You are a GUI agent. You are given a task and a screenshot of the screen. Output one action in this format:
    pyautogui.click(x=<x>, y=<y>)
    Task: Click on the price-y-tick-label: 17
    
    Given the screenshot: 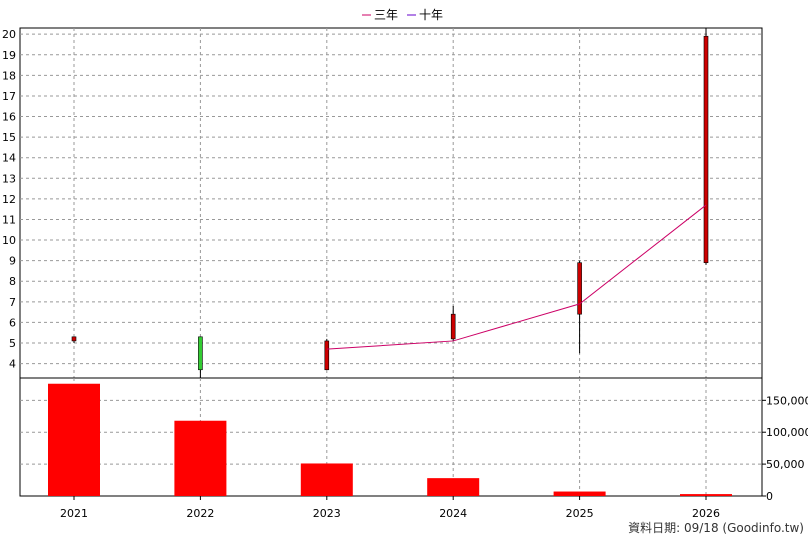 What is the action you would take?
    pyautogui.click(x=9, y=96)
    